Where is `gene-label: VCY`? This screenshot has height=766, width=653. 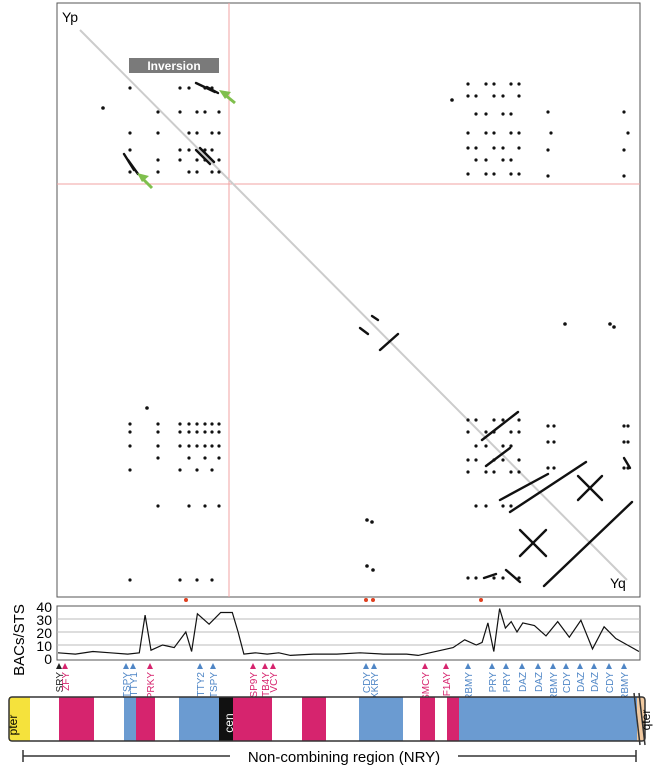
gene-label: VCY is located at coordinates (274, 682).